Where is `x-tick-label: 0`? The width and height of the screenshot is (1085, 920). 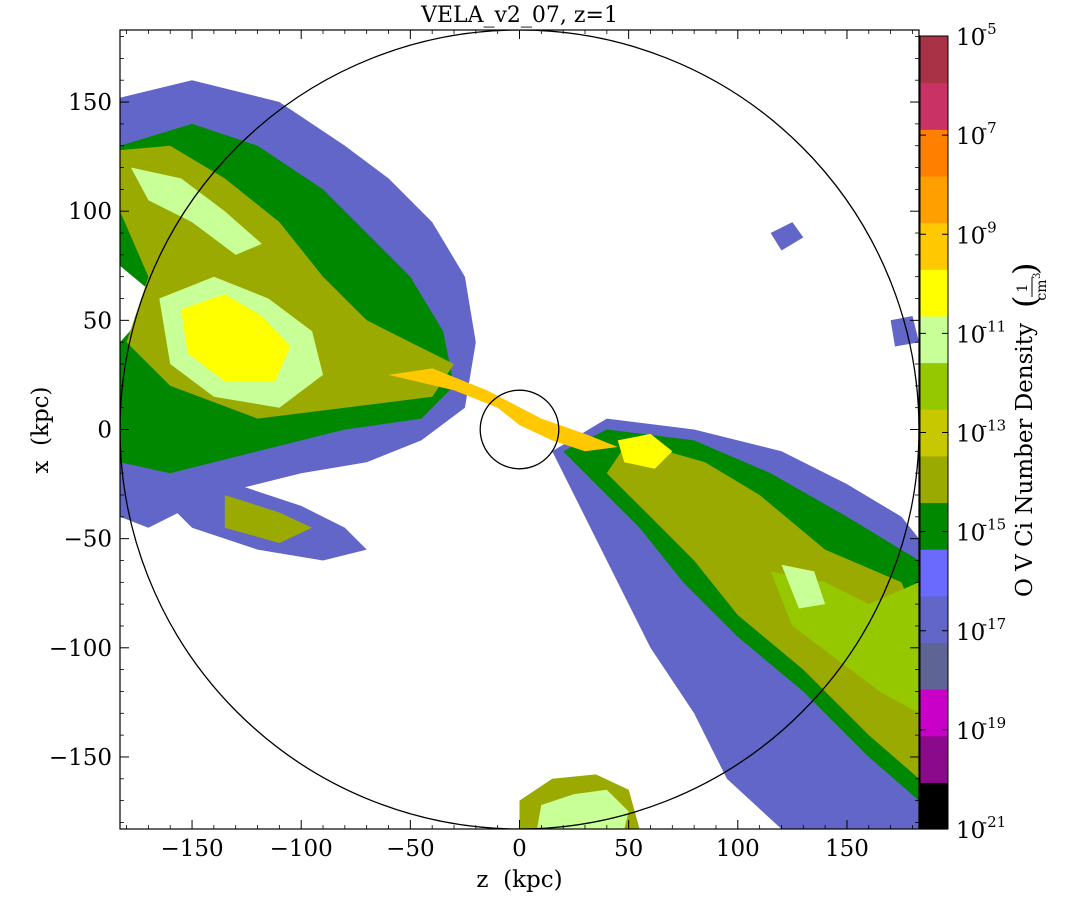 x-tick-label: 0 is located at coordinates (519, 849).